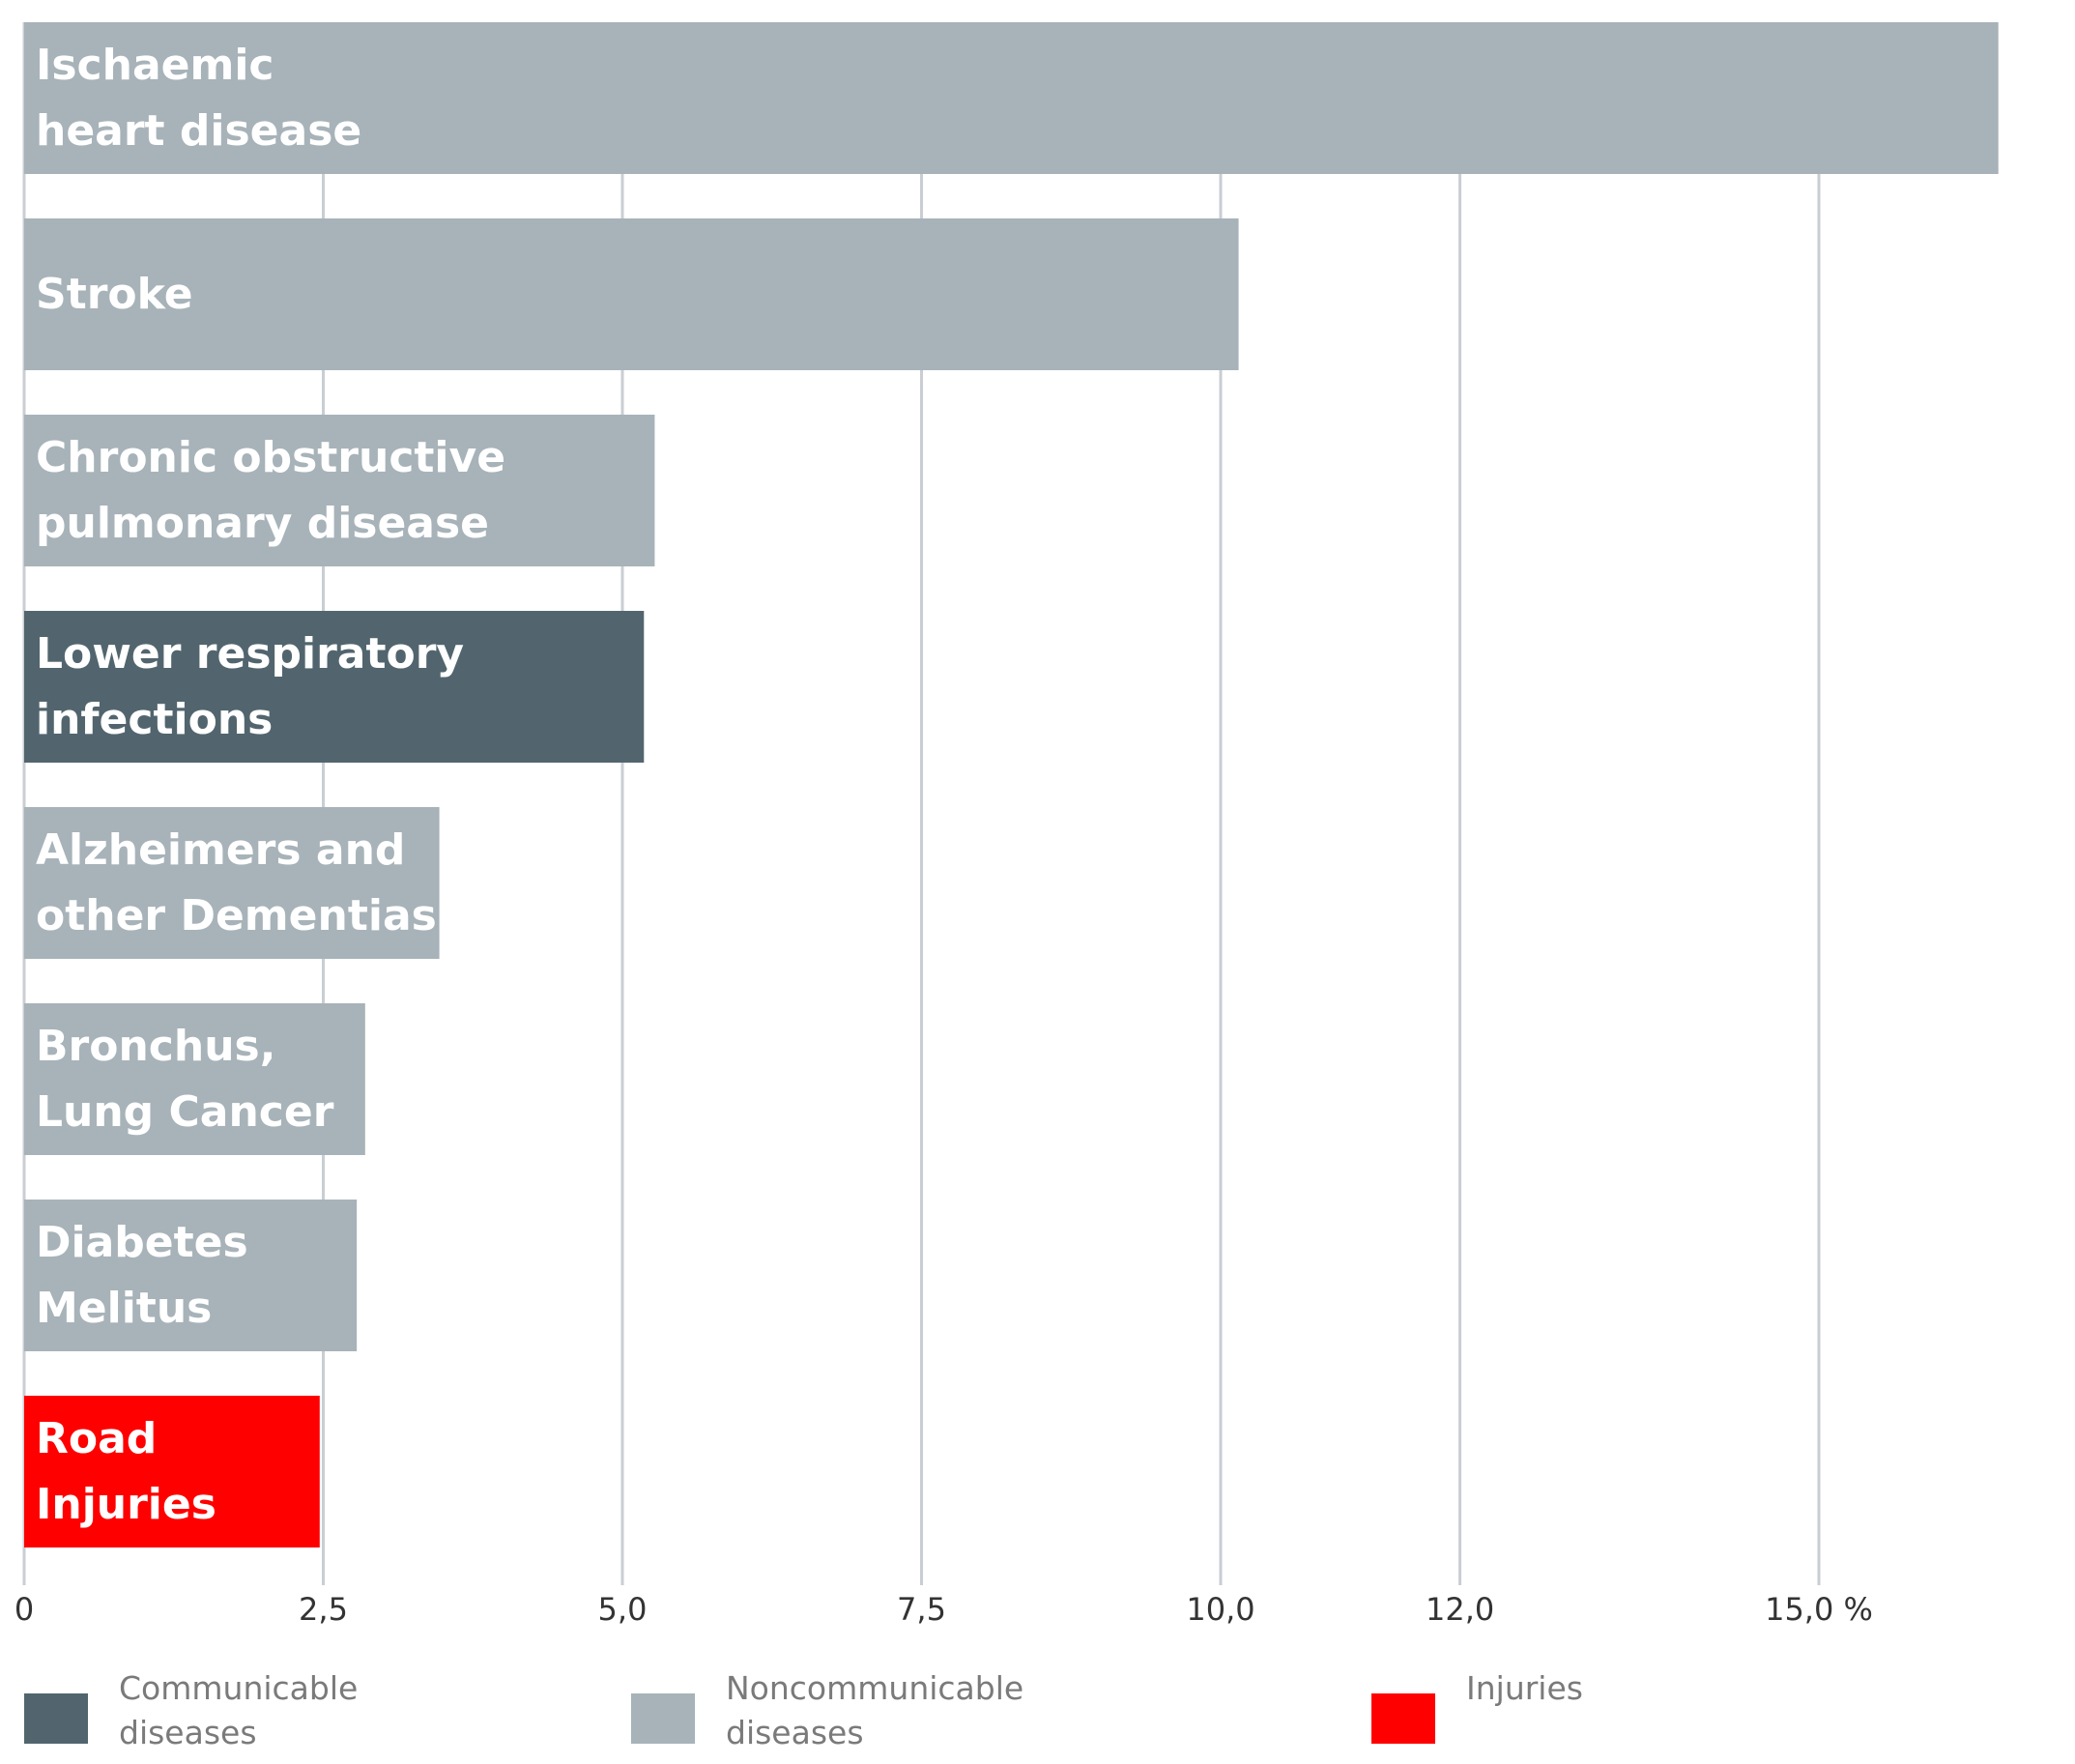 The width and height of the screenshot is (2075, 1764). I want to click on x-tick-label: 12,0, so click(1460, 1609).